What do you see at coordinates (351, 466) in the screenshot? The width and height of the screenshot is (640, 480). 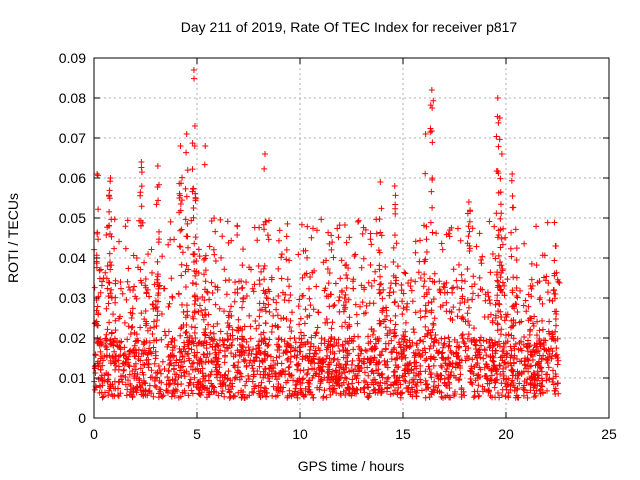 I see `x-axis-label: GPS time / hours` at bounding box center [351, 466].